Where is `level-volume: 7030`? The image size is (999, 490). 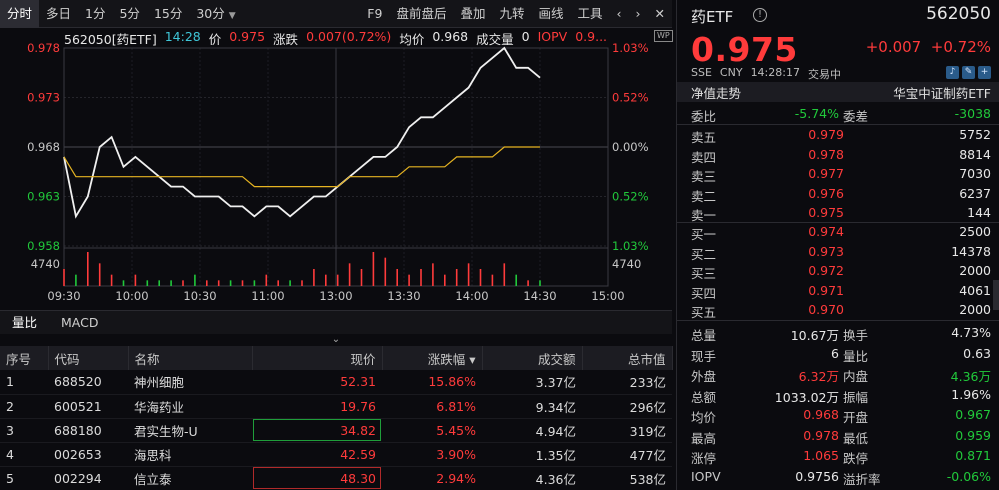 level-volume: 7030 is located at coordinates (975, 173).